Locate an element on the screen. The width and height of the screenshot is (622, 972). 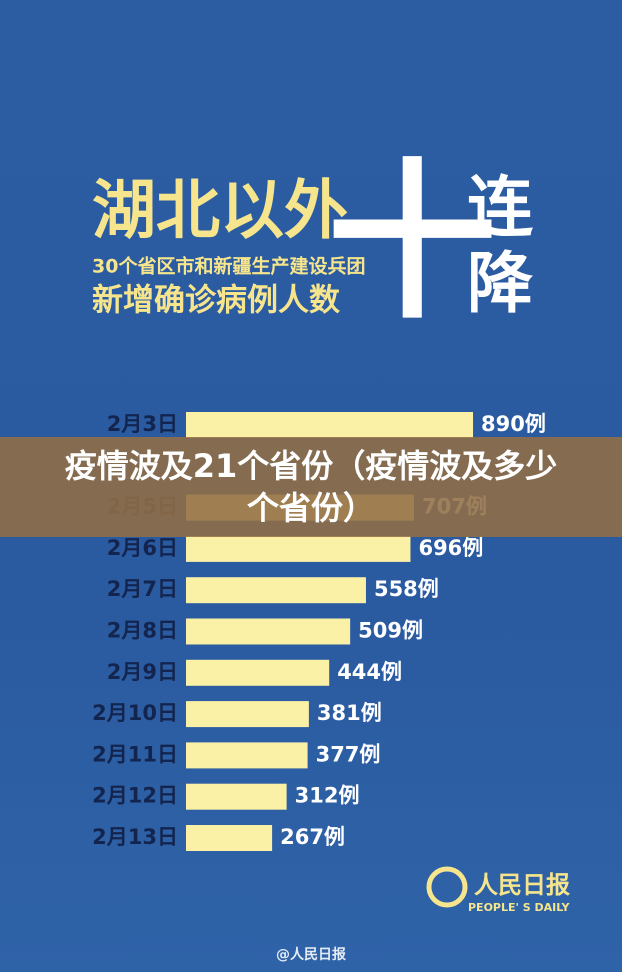
category-label: 2月13日 is located at coordinates (135, 837).